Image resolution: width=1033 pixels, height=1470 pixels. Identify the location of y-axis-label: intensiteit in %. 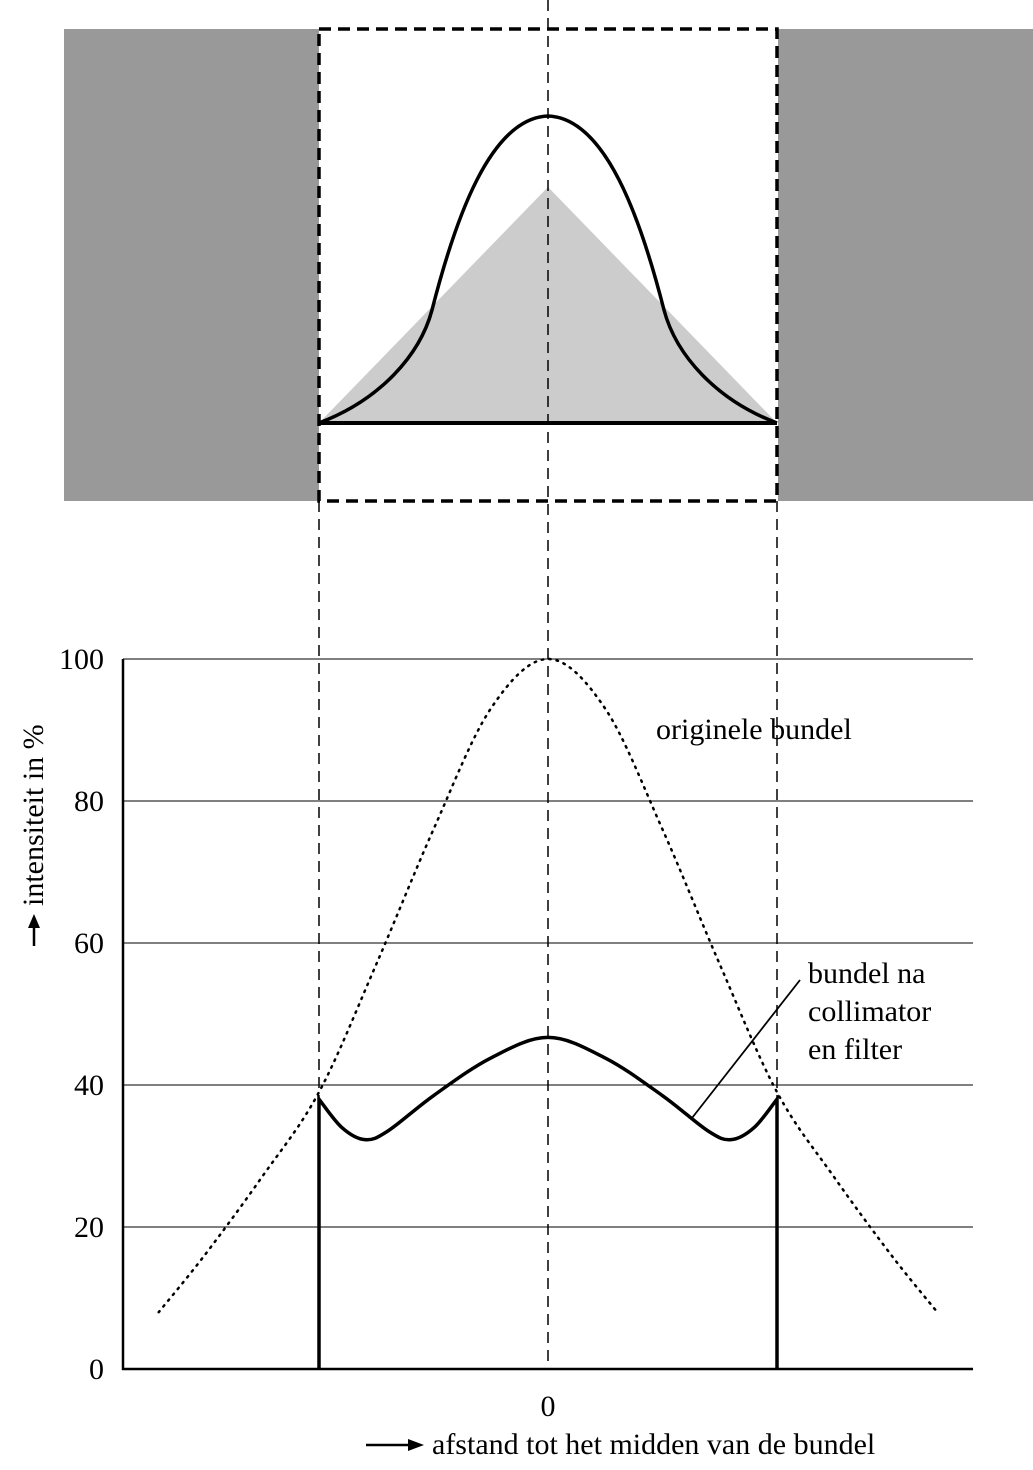
(33, 835).